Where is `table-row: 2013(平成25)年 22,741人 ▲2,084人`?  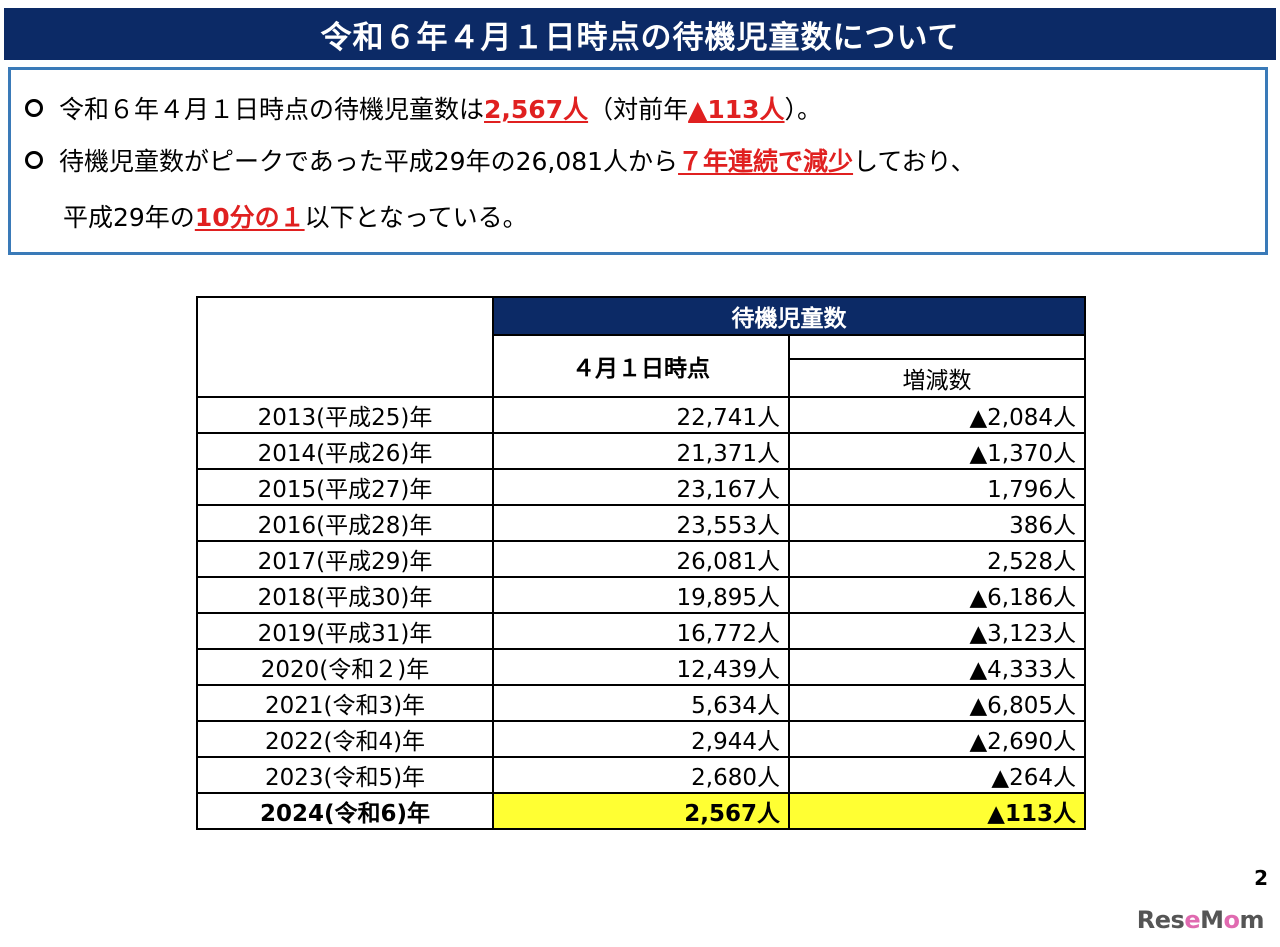
table-row: 2013(平成25)年 22,741人 ▲2,084人 is located at coordinates (641, 415).